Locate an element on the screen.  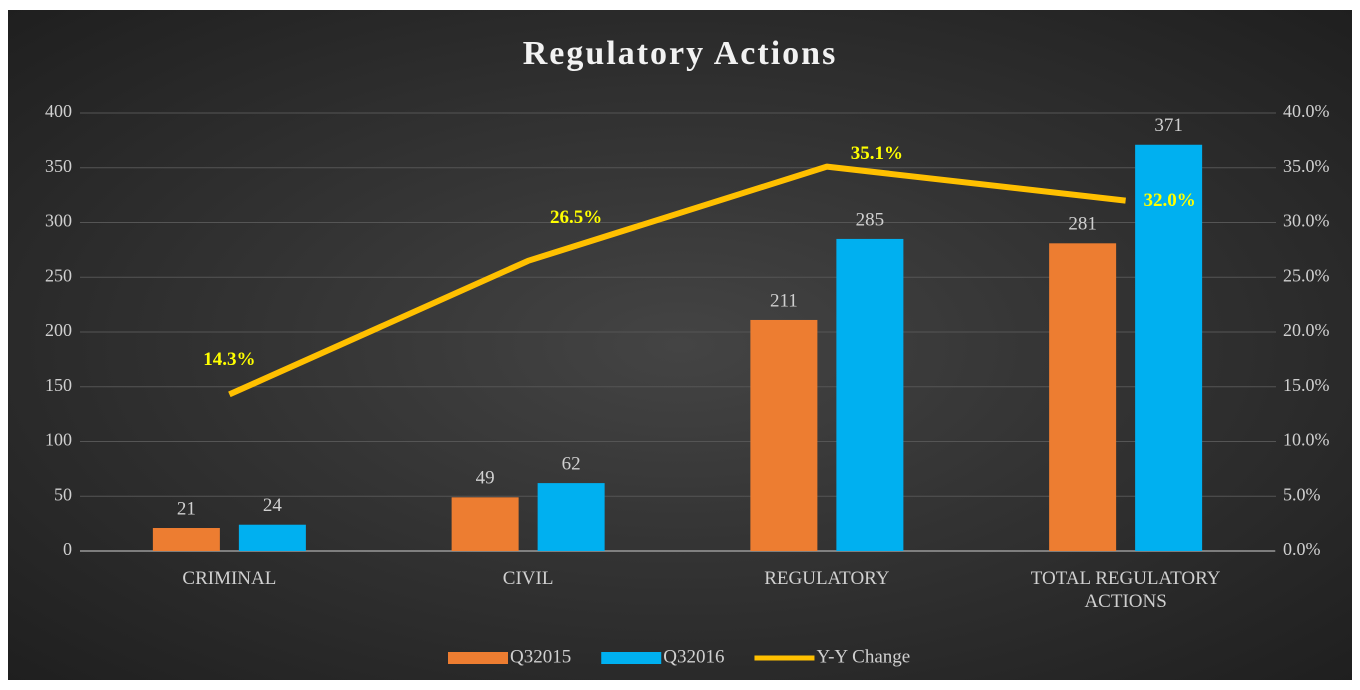
x-tick-label: REGULATORY is located at coordinates (827, 578).